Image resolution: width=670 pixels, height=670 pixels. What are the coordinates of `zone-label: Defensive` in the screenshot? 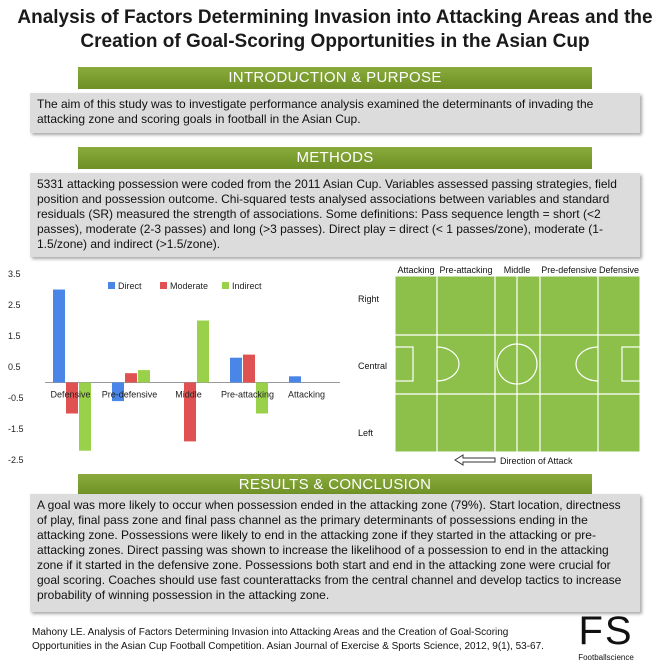 It's located at (619, 270).